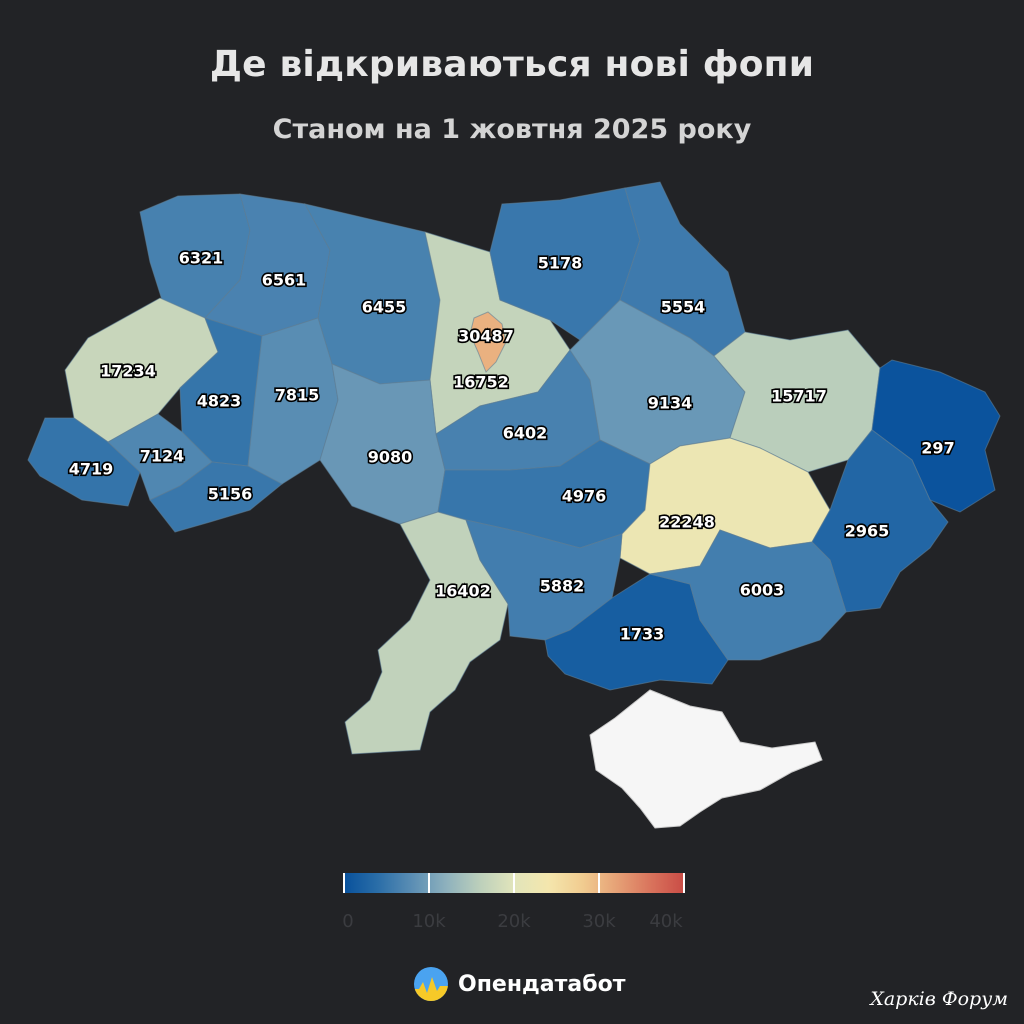 The width and height of the screenshot is (1024, 1024). I want to click on opendatabot-logo-icon, so click(431, 984).